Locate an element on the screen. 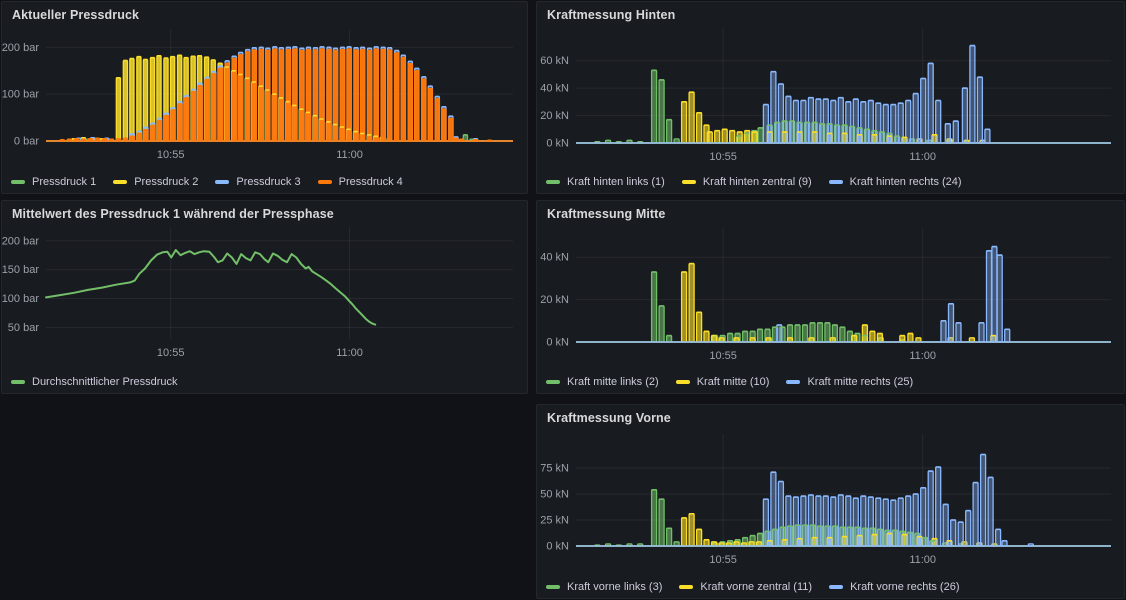 This screenshot has height=600, width=1126. svg-text: 60 kN is located at coordinates (554, 61).